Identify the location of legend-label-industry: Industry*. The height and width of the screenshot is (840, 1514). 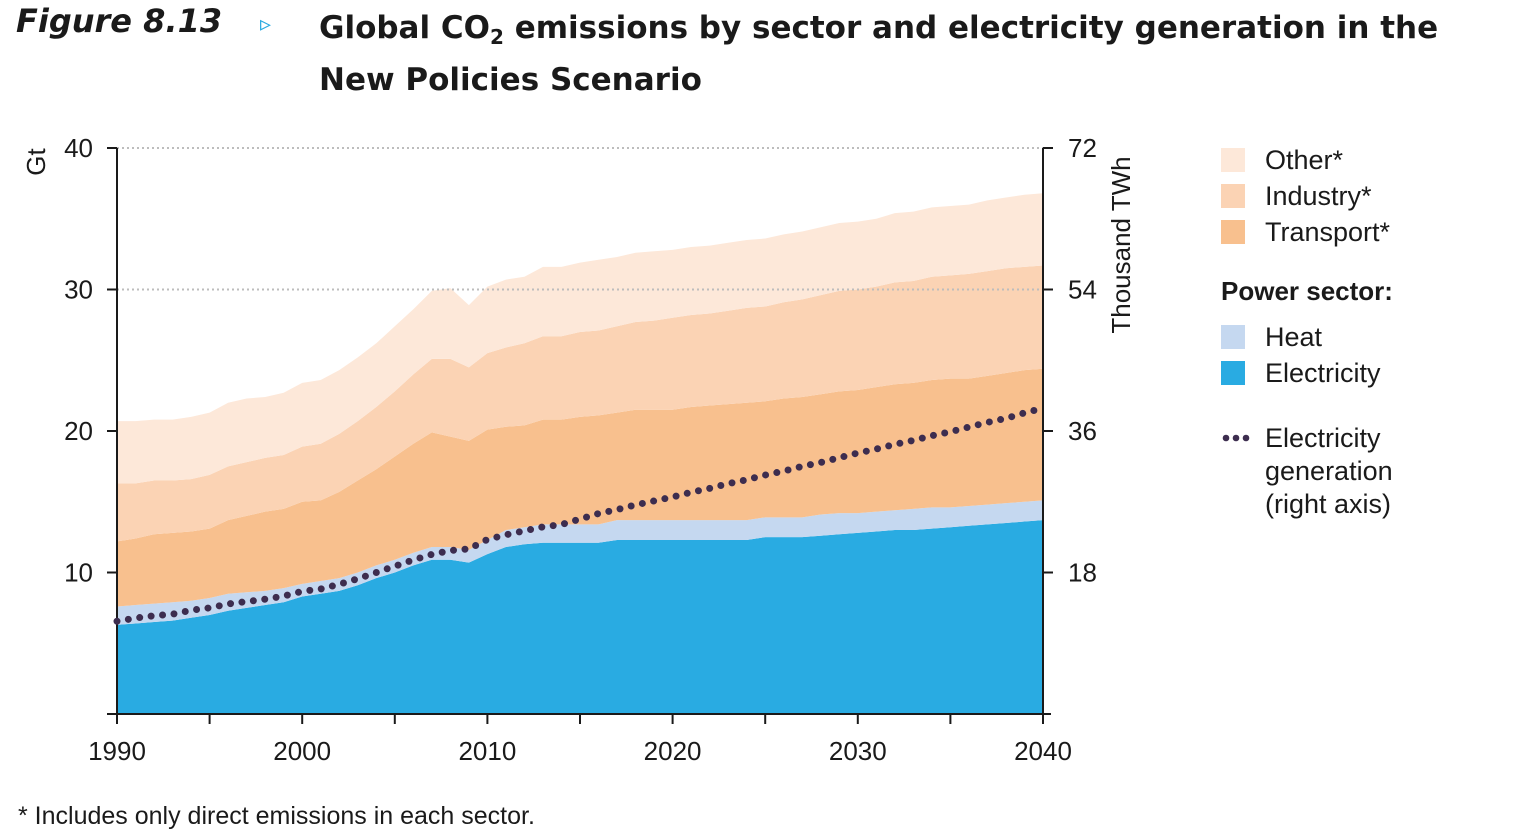
(1318, 196).